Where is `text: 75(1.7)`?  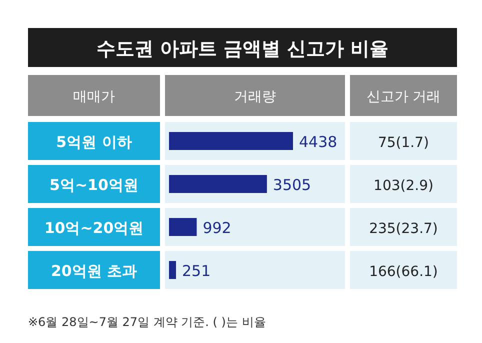
text: 75(1.7) is located at coordinates (404, 143).